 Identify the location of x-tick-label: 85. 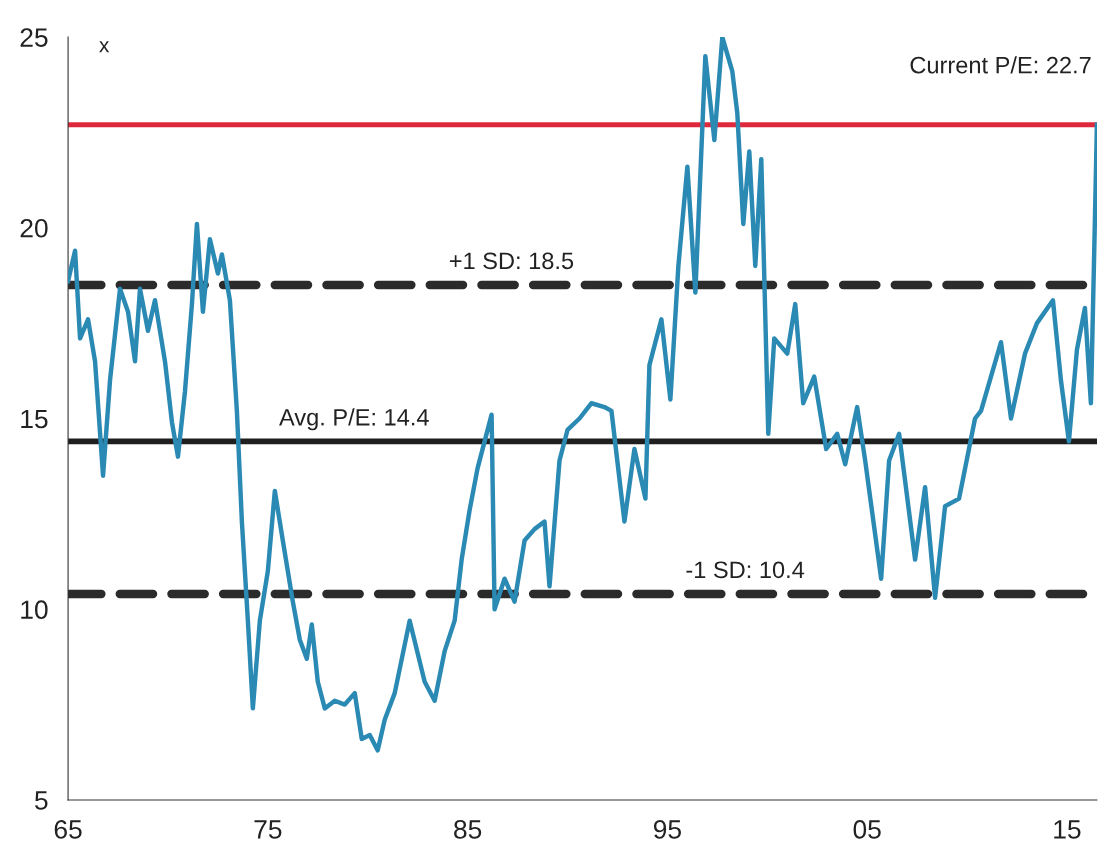
(468, 829).